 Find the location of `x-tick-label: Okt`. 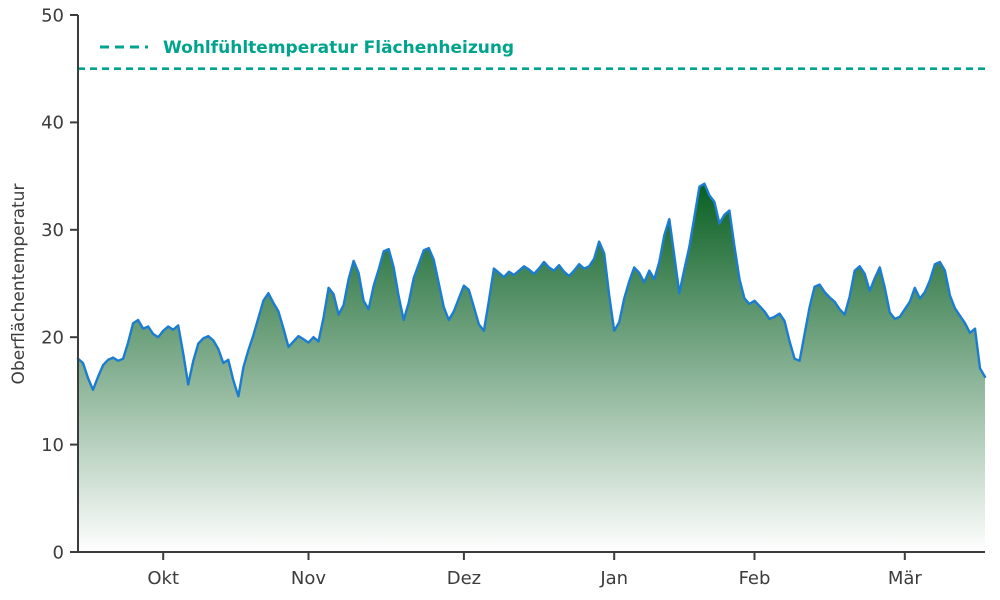

x-tick-label: Okt is located at coordinates (163, 578).